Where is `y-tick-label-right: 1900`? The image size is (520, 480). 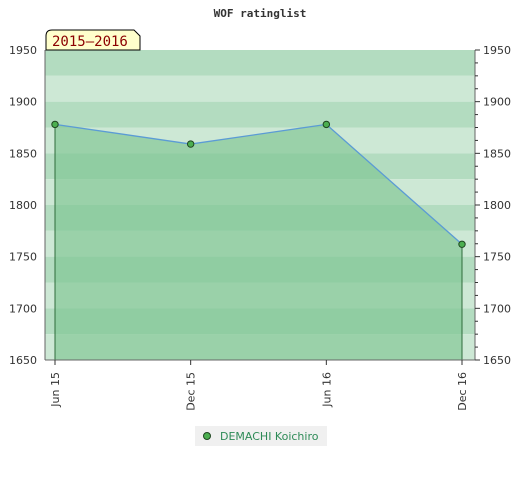
y-tick-label-right: 1900 is located at coordinates (497, 102).